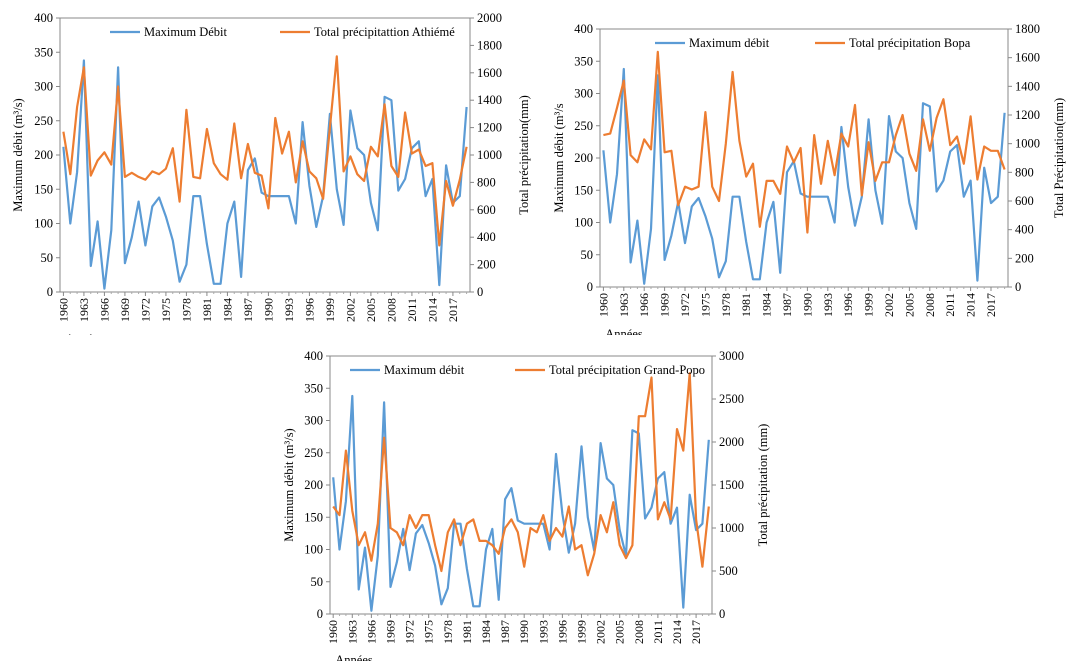 The image size is (1070, 661). What do you see at coordinates (384, 32) in the screenshot?
I see `legend-entry: Total précipitattion Athiémé` at bounding box center [384, 32].